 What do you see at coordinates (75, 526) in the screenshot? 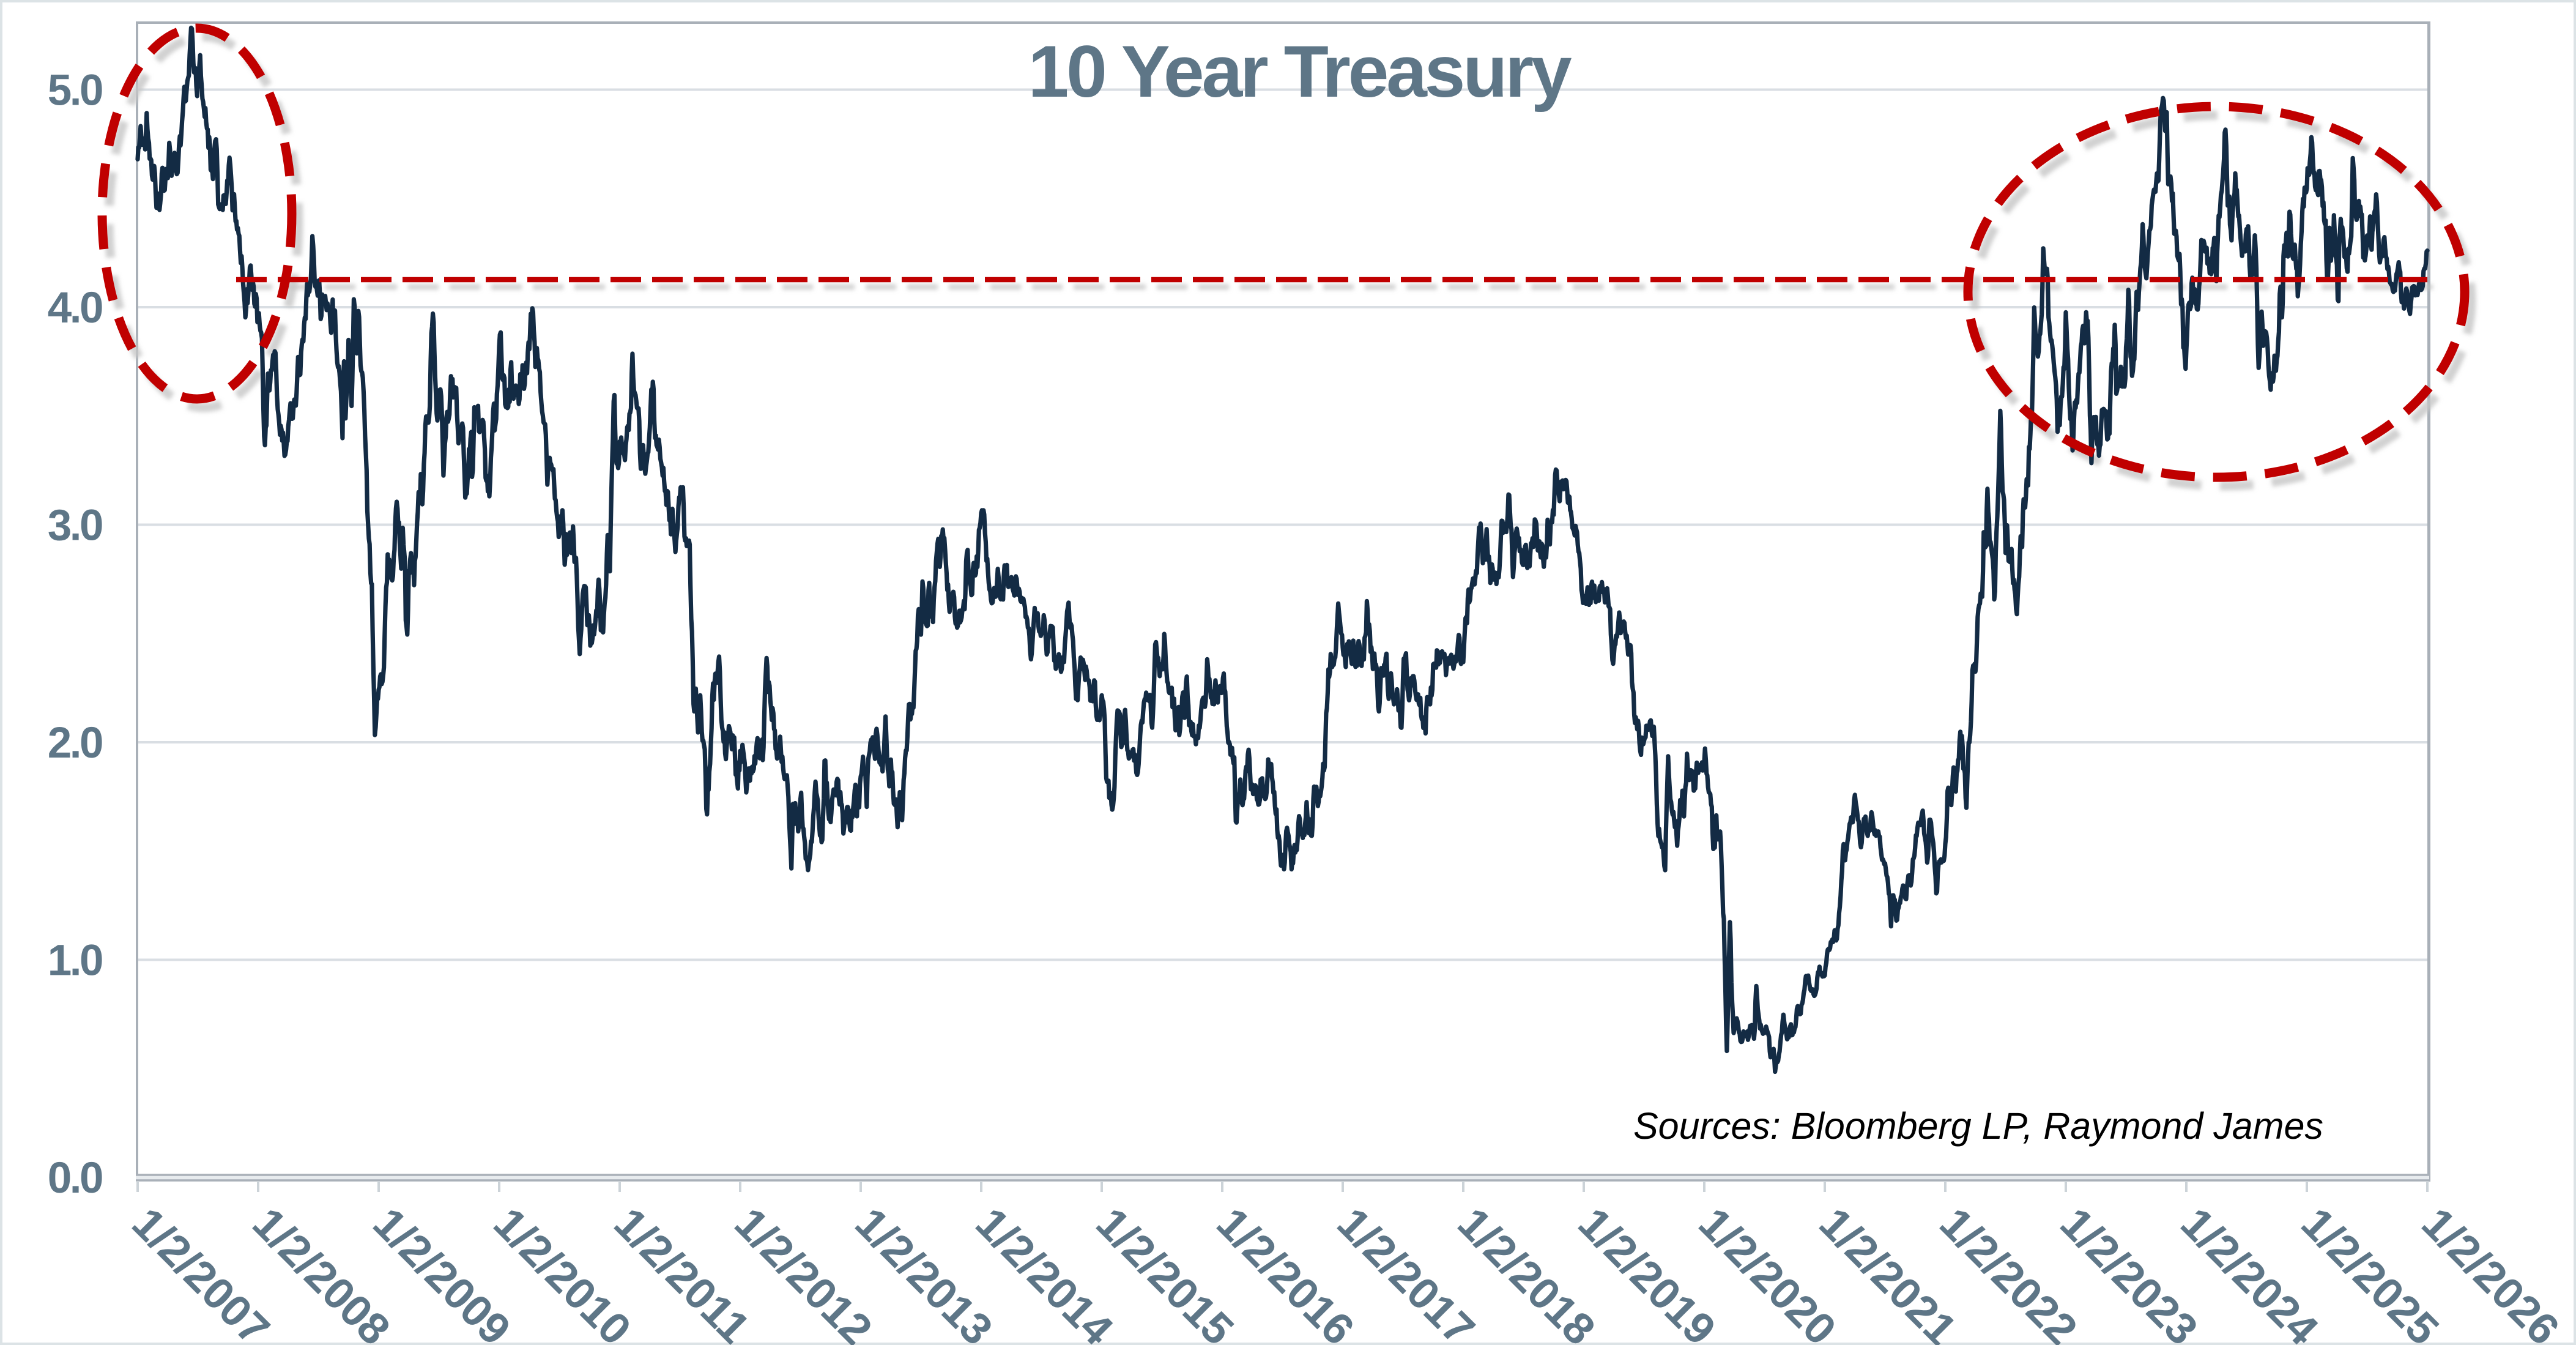
I see `svg-text: 3.0` at bounding box center [75, 526].